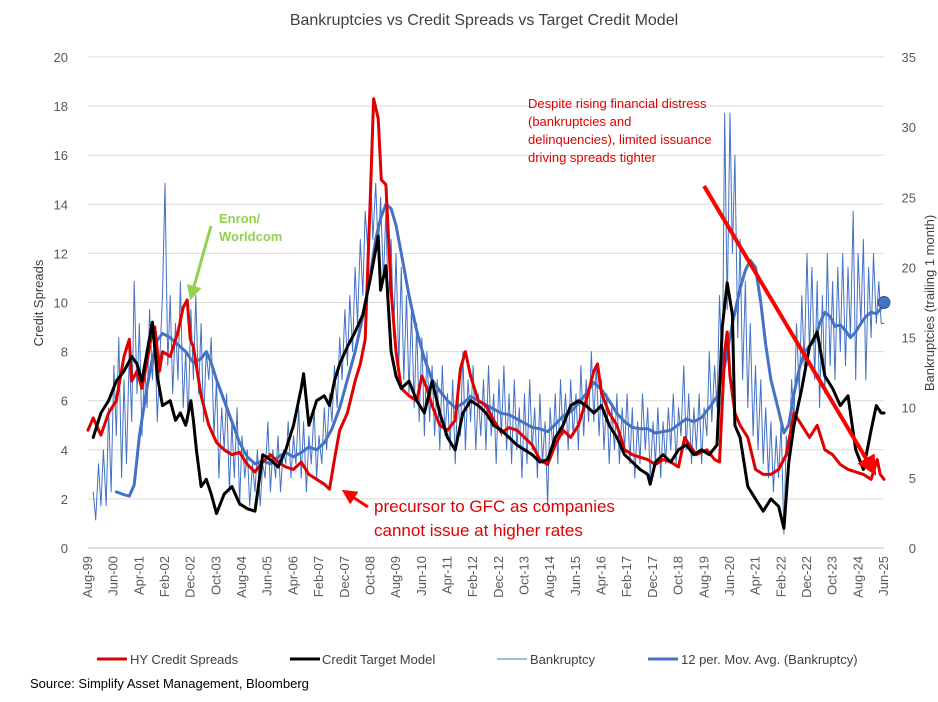 The height and width of the screenshot is (702, 938). Describe the element at coordinates (929, 303) in the screenshot. I see `right-axis-title: Bankruptcies (trailing 1 month)` at that location.